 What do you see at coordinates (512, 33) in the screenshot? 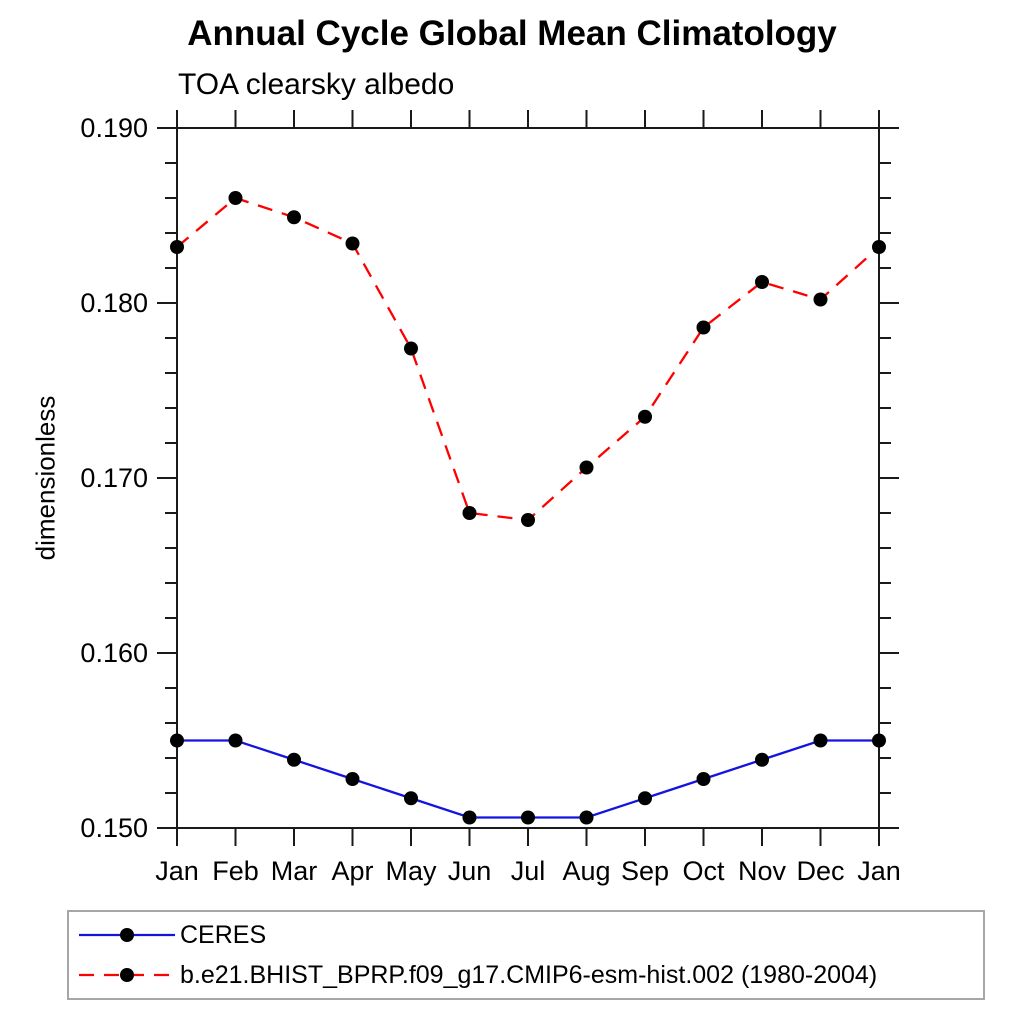
I see `chart-title: Annual Cycle Global Mean Climatology` at bounding box center [512, 33].